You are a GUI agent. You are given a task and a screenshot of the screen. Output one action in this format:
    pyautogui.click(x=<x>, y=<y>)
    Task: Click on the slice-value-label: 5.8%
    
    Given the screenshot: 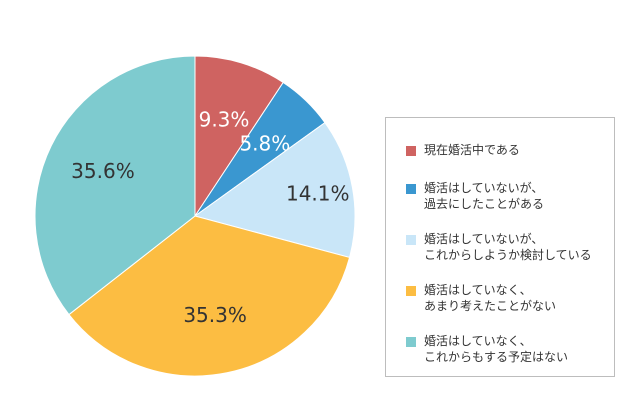 What is the action you would take?
    pyautogui.click(x=264, y=143)
    